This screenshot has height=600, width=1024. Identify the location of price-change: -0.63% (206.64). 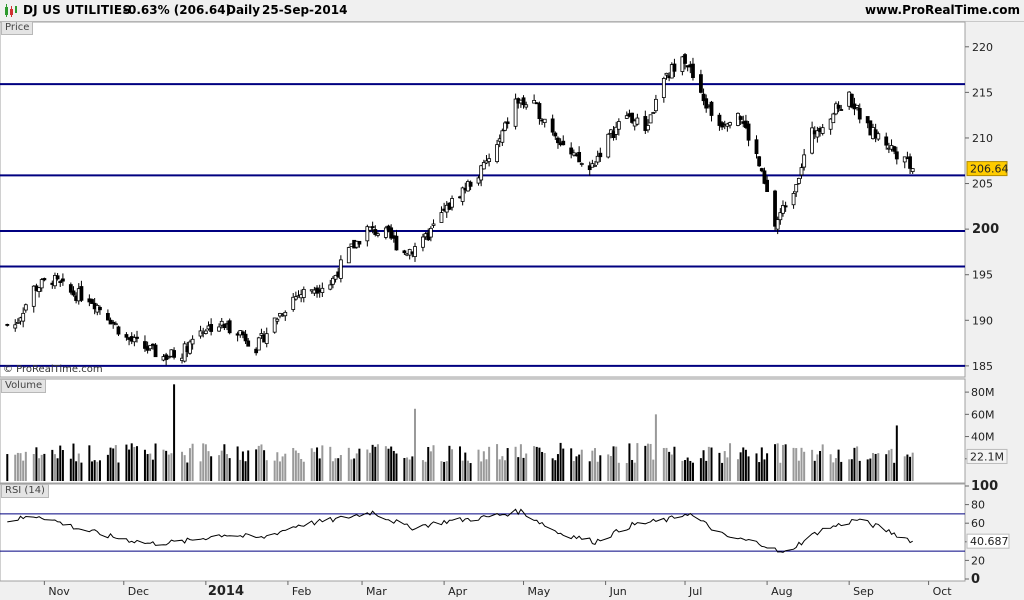
(177, 10).